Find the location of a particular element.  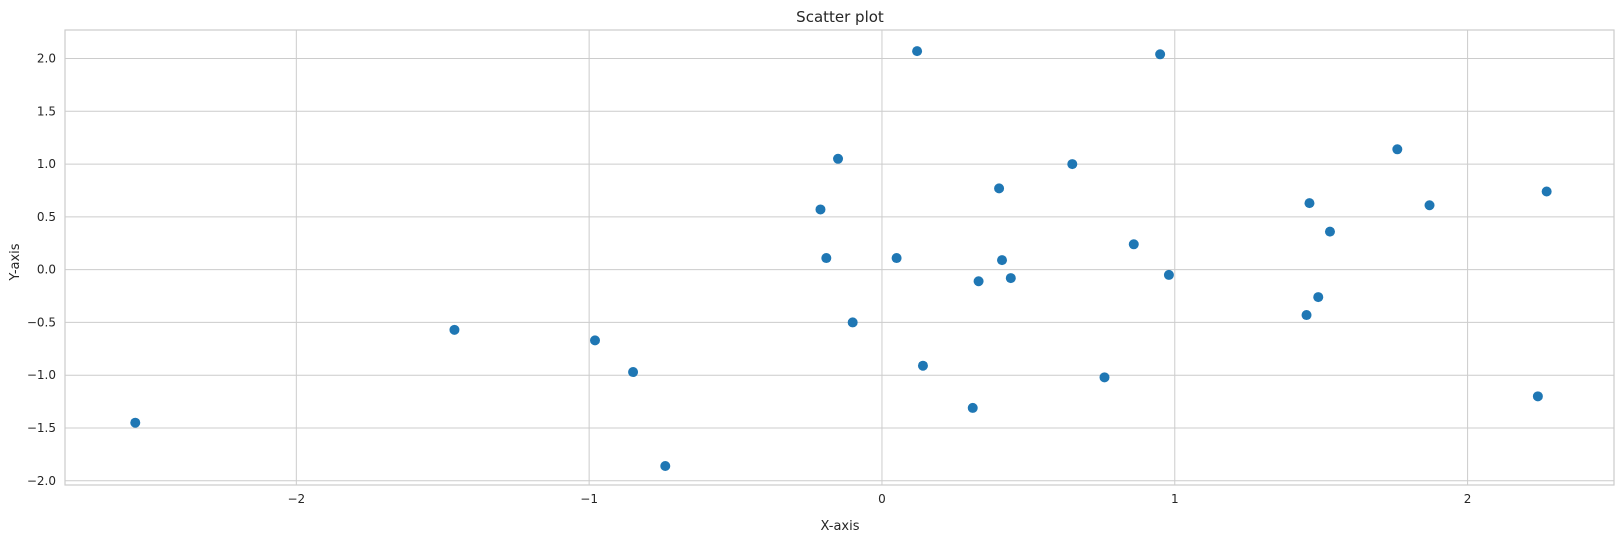

y-tick-label: −1.0 is located at coordinates (41, 375).